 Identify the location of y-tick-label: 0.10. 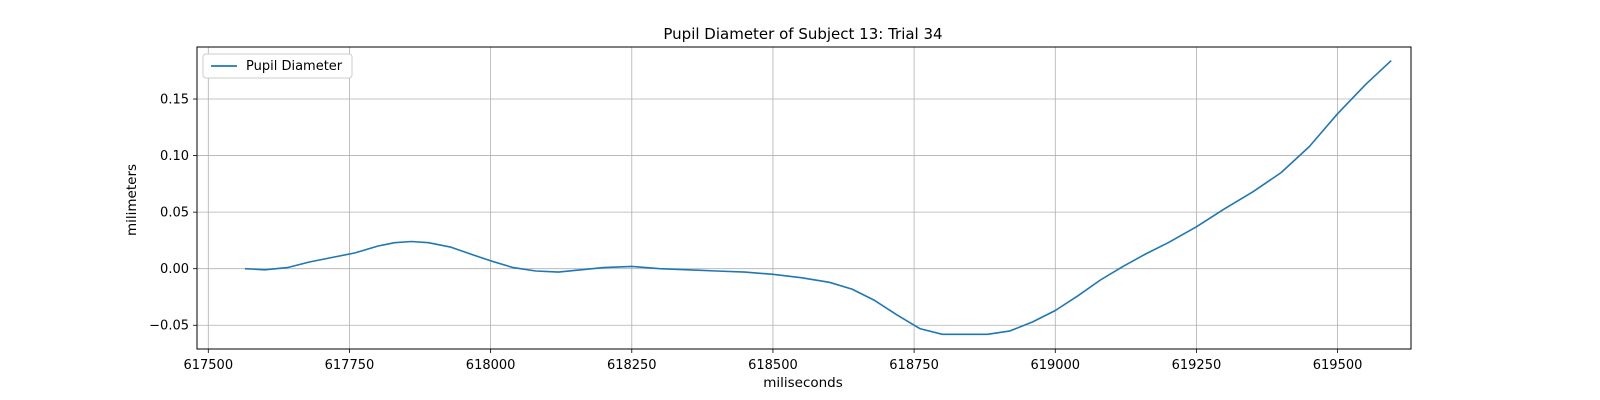
(174, 156).